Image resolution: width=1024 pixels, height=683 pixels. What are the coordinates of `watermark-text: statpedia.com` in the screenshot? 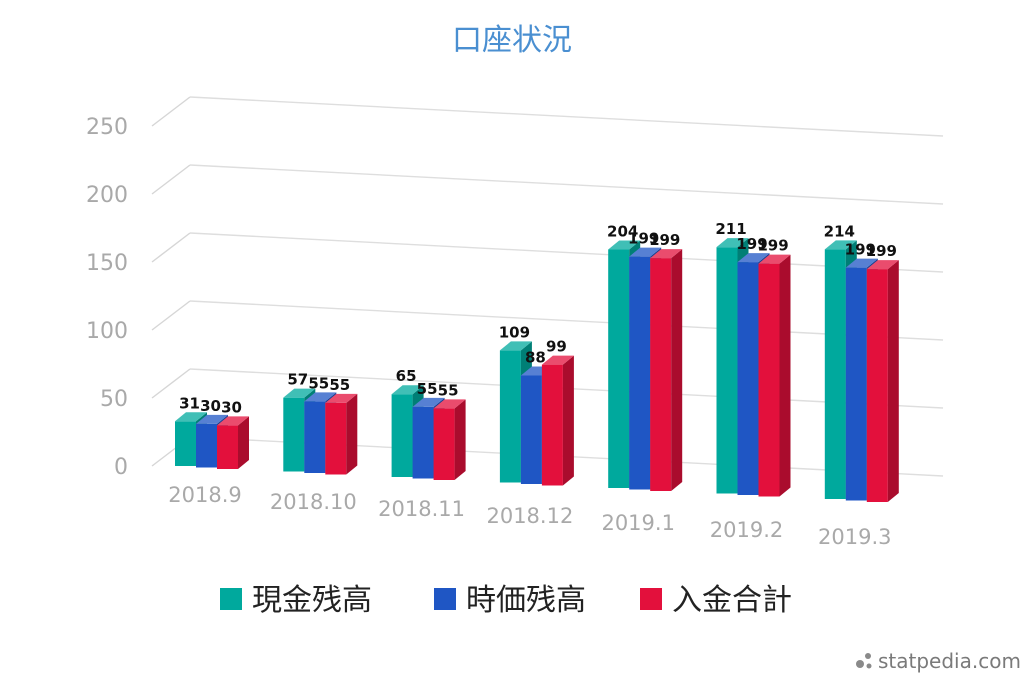 It's located at (949, 661).